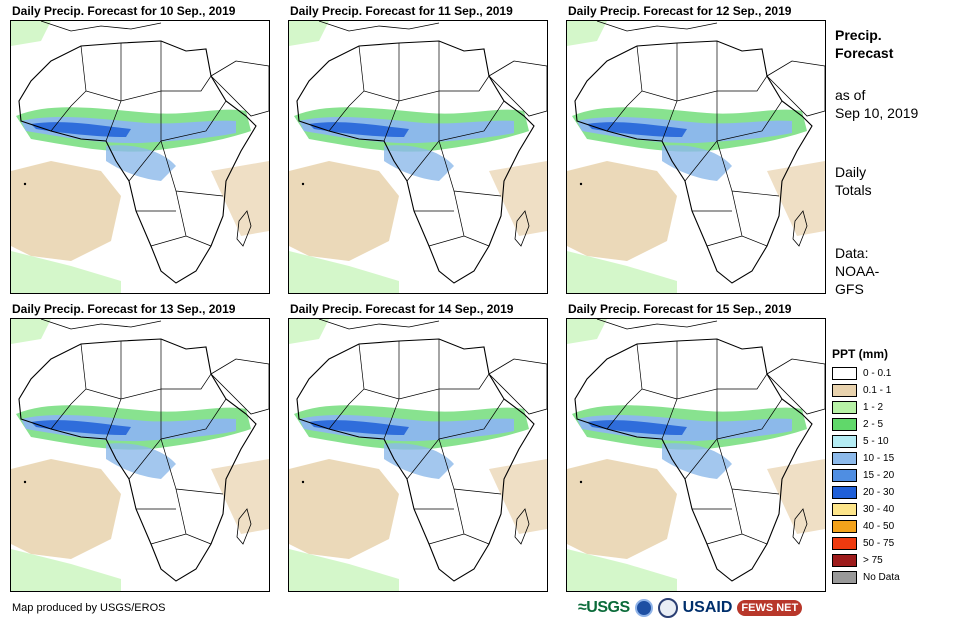 This screenshot has height=626, width=967. I want to click on legend-label: > 75, so click(873, 560).